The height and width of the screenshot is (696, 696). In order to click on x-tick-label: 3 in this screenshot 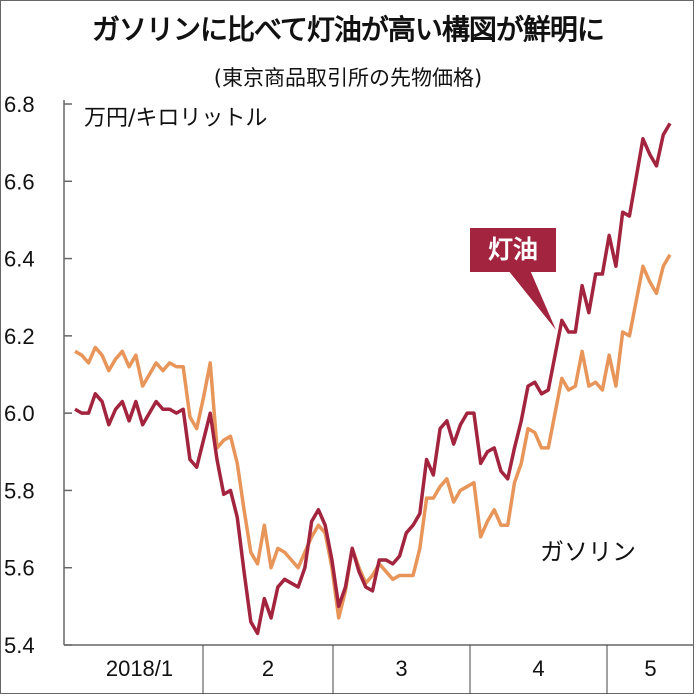, I will do `click(401, 668)`.